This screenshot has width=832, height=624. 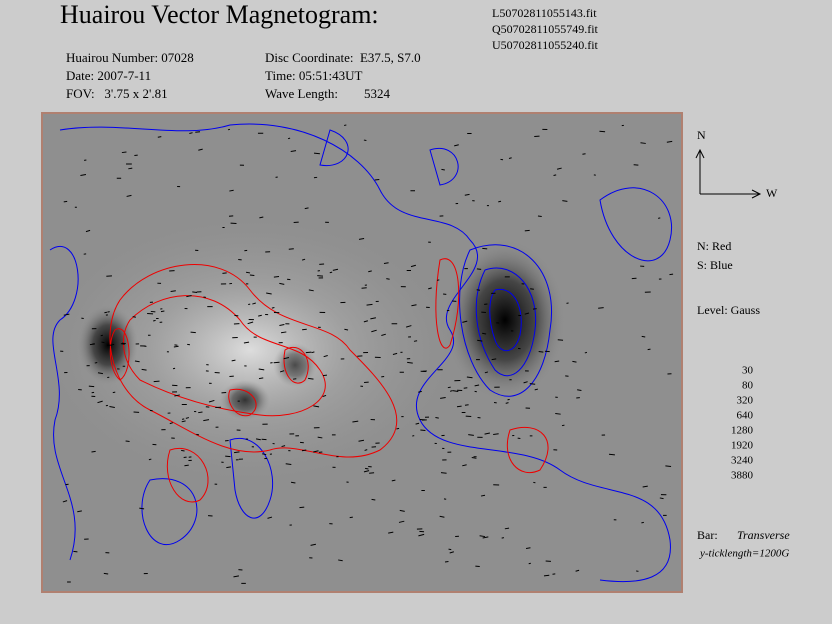 I want to click on info-line: Disc Coordinate: E37.5, S7.0, so click(x=343, y=57).